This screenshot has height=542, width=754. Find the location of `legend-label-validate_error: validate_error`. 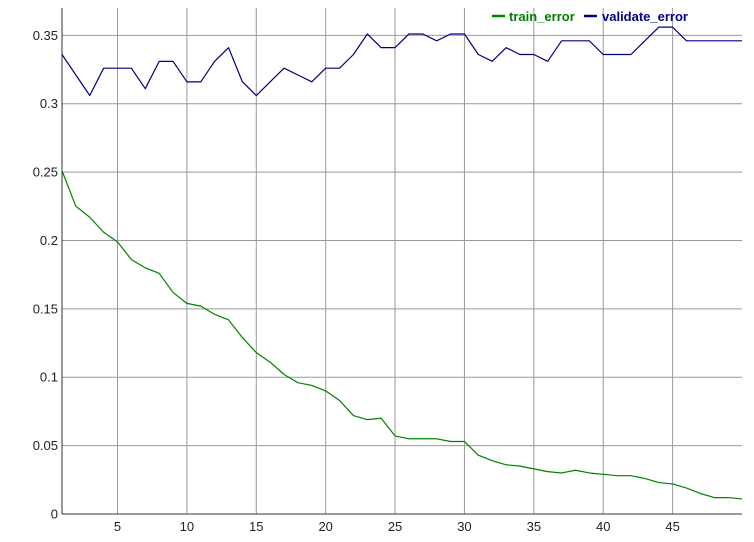

legend-label-validate_error: validate_error is located at coordinates (645, 16).